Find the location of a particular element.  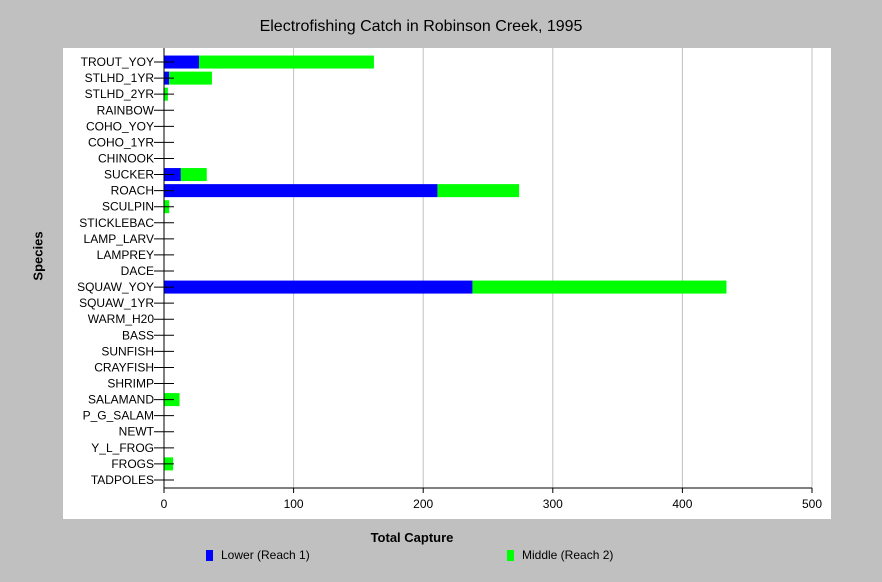

y-tick-label: FROGS is located at coordinates (132, 464).